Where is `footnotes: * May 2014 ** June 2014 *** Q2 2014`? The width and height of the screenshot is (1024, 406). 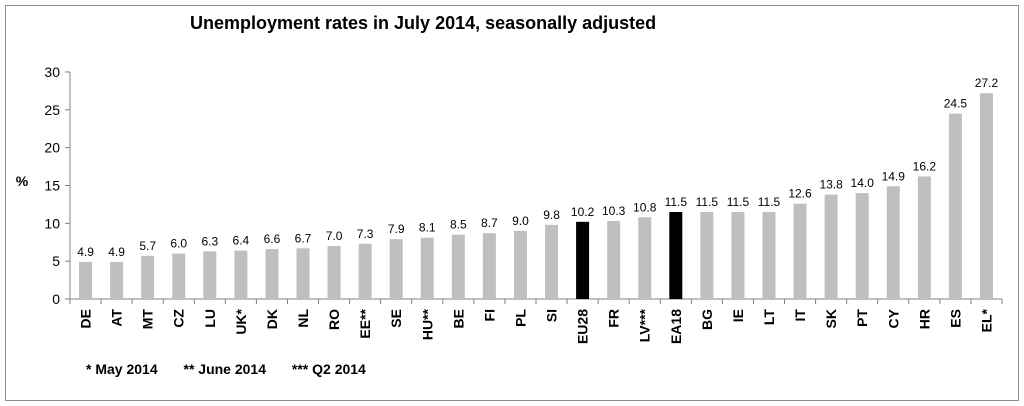
footnotes: * May 2014 ** June 2014 *** Q2 2014 is located at coordinates (237, 369).